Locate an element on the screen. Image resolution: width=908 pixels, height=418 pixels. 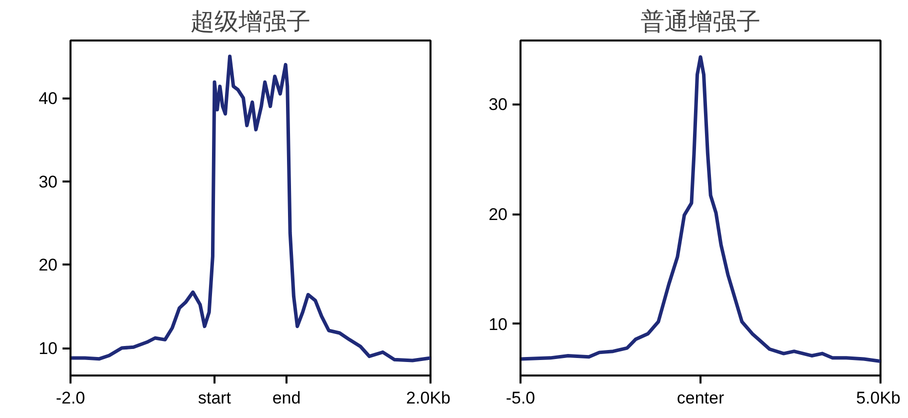
x-tick-label: -5.0 is located at coordinates (521, 398).